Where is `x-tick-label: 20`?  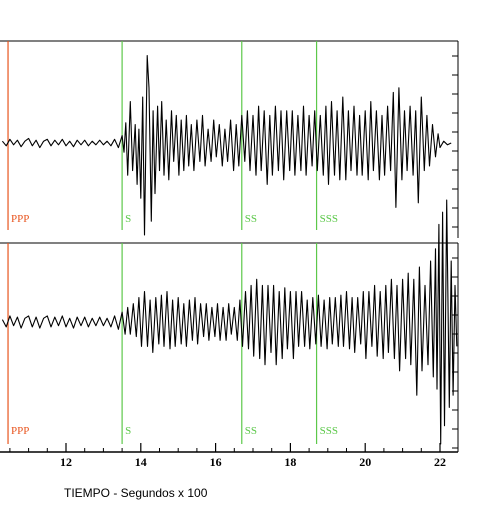
x-tick-label: 20 is located at coordinates (365, 462).